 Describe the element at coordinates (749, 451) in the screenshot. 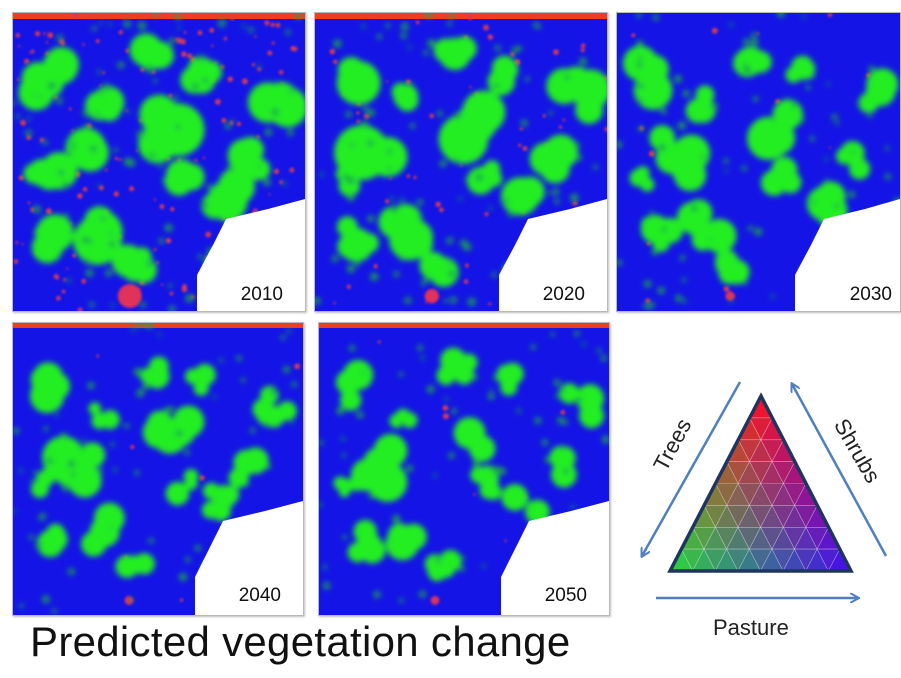

I see `ternary-cell` at that location.